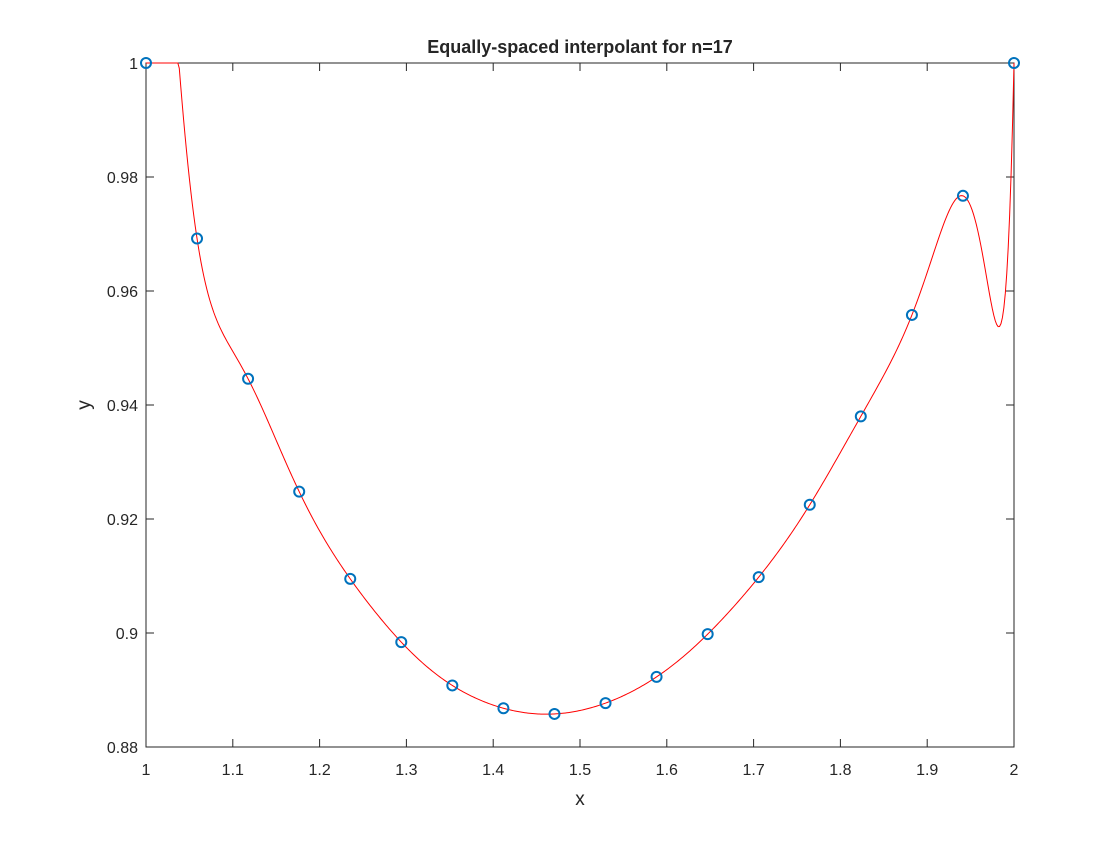 The image size is (1120, 845). Describe the element at coordinates (1014, 770) in the screenshot. I see `x-tick-label: 2` at that location.